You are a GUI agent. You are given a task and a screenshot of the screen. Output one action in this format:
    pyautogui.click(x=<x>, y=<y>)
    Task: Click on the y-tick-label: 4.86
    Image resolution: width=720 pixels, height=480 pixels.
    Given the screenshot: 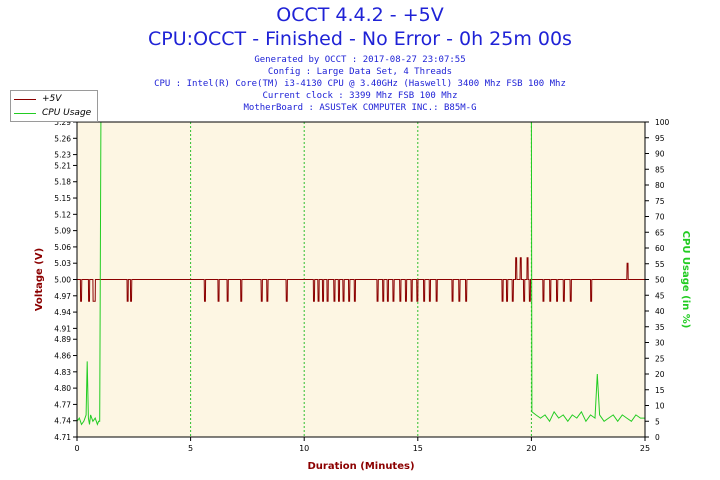 What is the action you would take?
    pyautogui.click(x=62, y=356)
    